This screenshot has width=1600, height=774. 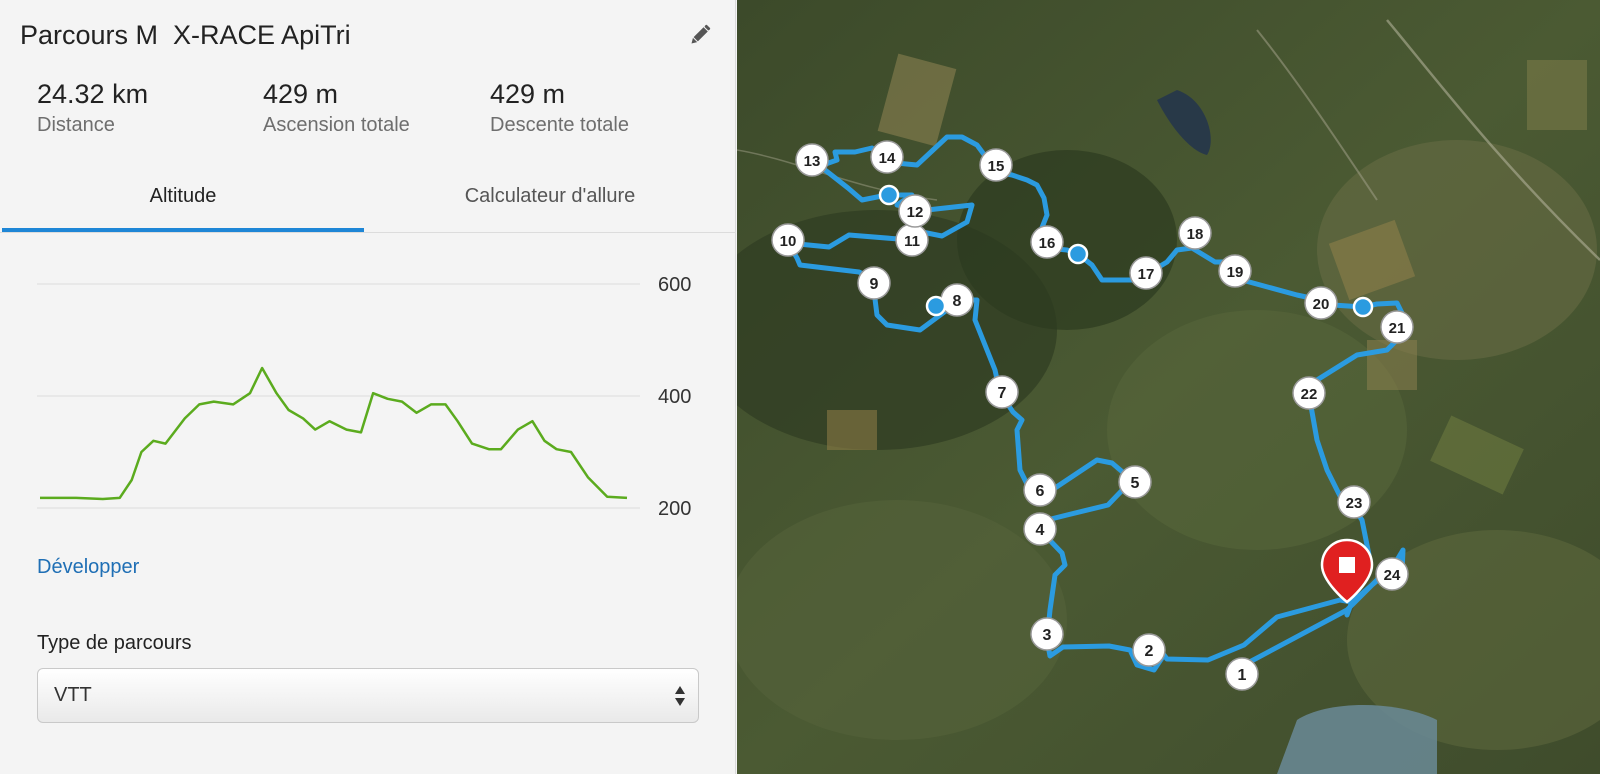 What do you see at coordinates (76, 125) in the screenshot?
I see `stat-distance-label: Distance` at bounding box center [76, 125].